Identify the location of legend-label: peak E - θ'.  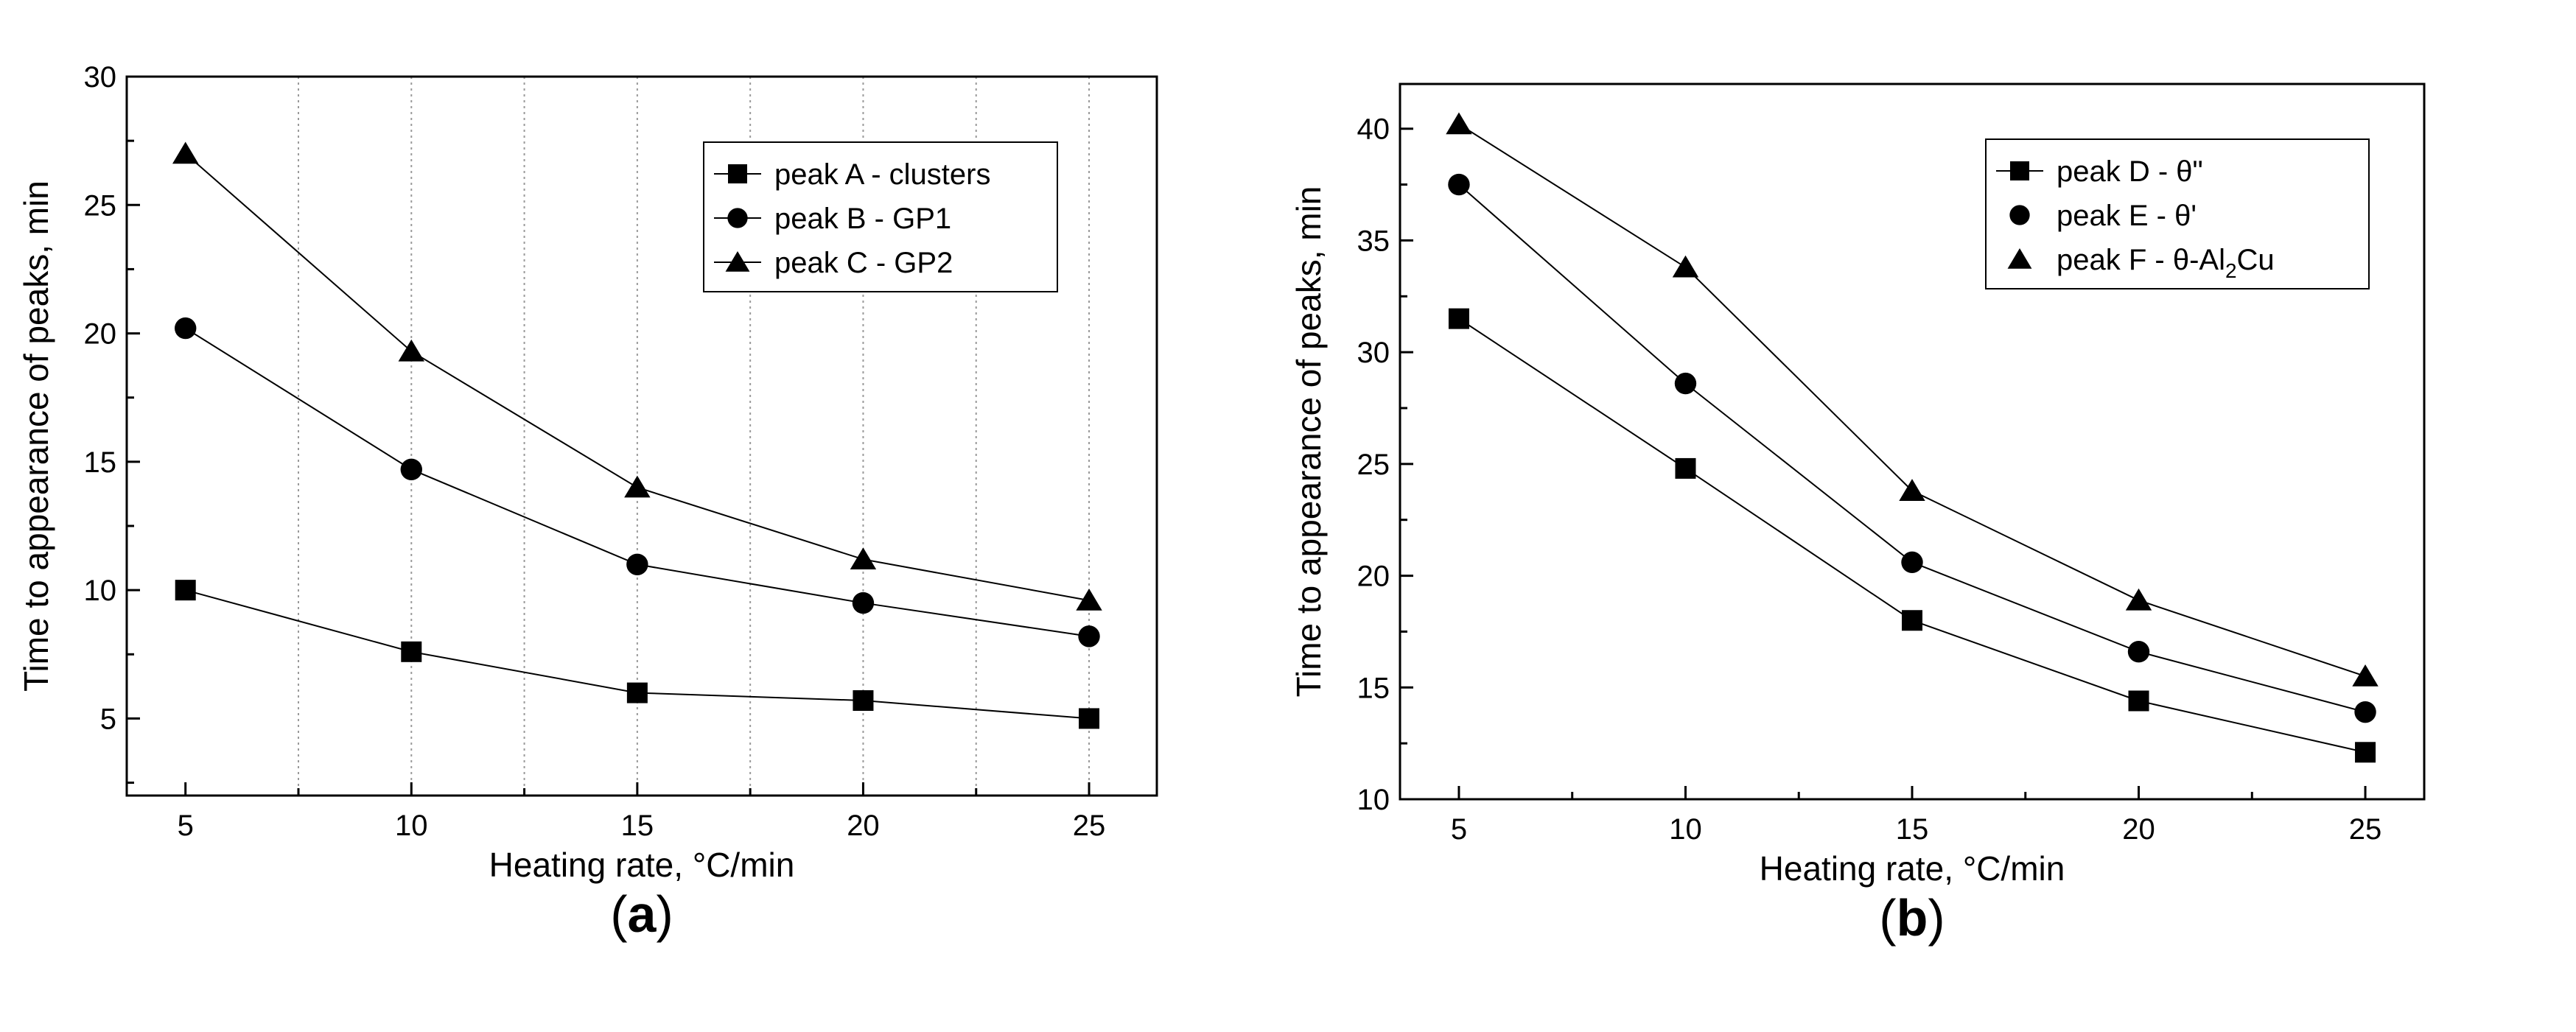
(2127, 216).